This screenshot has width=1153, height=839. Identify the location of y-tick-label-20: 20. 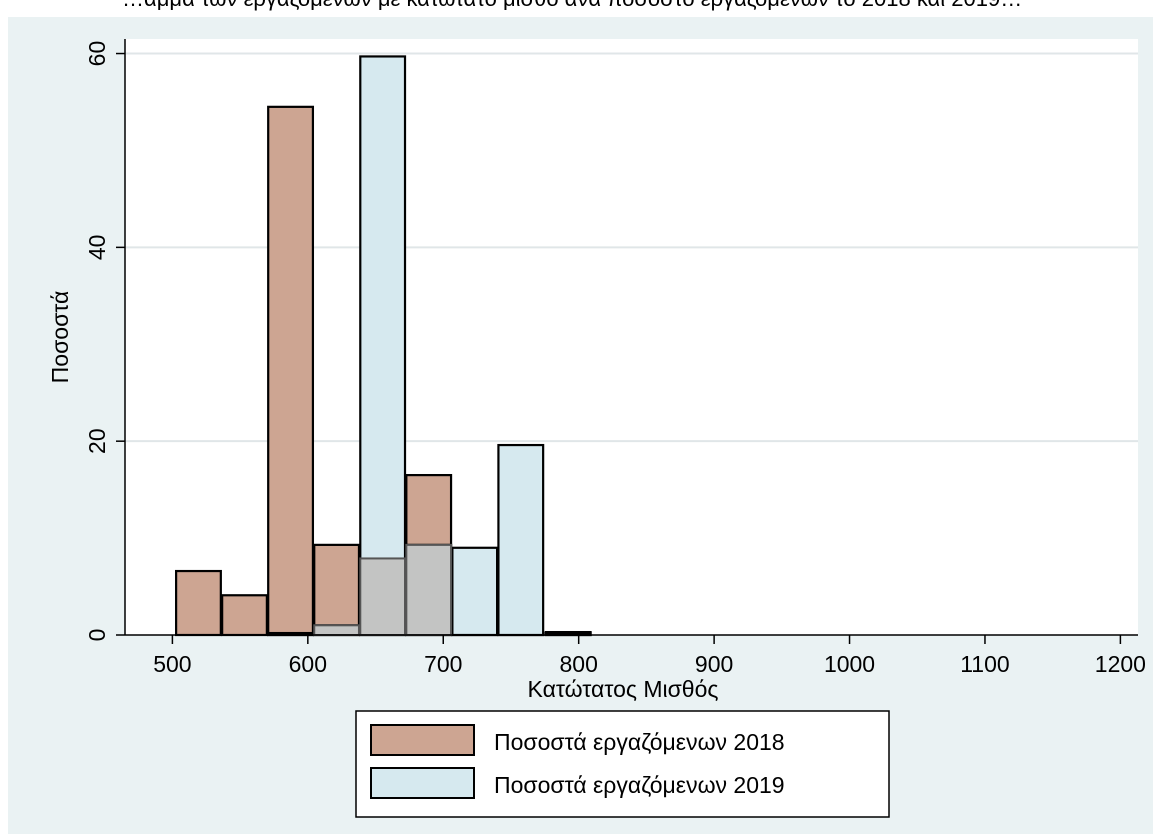
(97, 441).